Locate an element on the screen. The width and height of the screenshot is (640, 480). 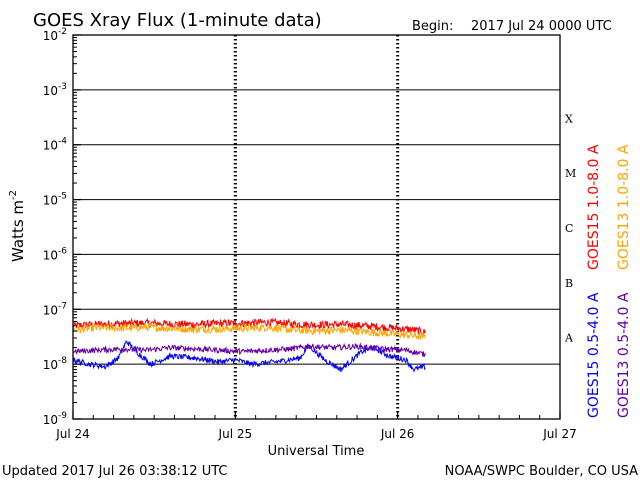
x-axis-ticks: Jul 24 Jul 25 Jul 26 Jul 27 is located at coordinates (316, 426).